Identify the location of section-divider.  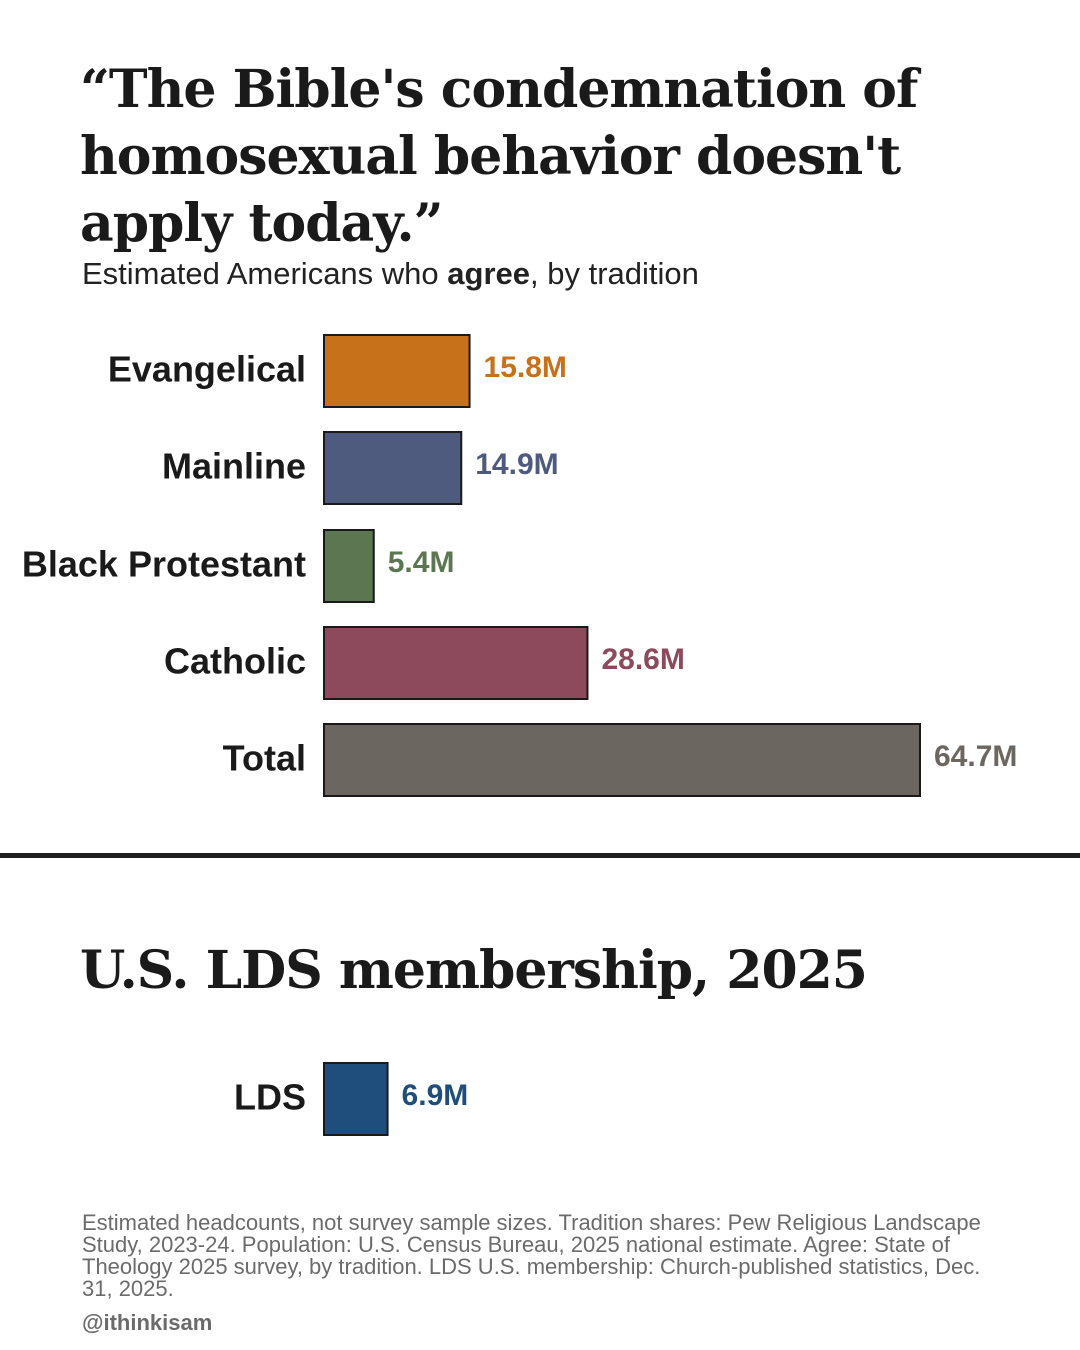
(540, 855).